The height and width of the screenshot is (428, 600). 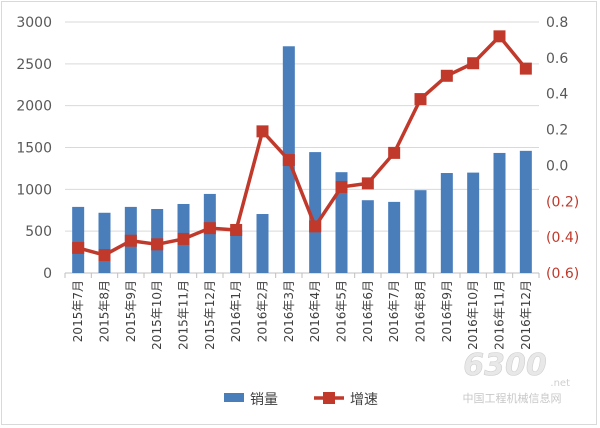 I want to click on x-tick-label: 2015年9月, so click(x=131, y=311).